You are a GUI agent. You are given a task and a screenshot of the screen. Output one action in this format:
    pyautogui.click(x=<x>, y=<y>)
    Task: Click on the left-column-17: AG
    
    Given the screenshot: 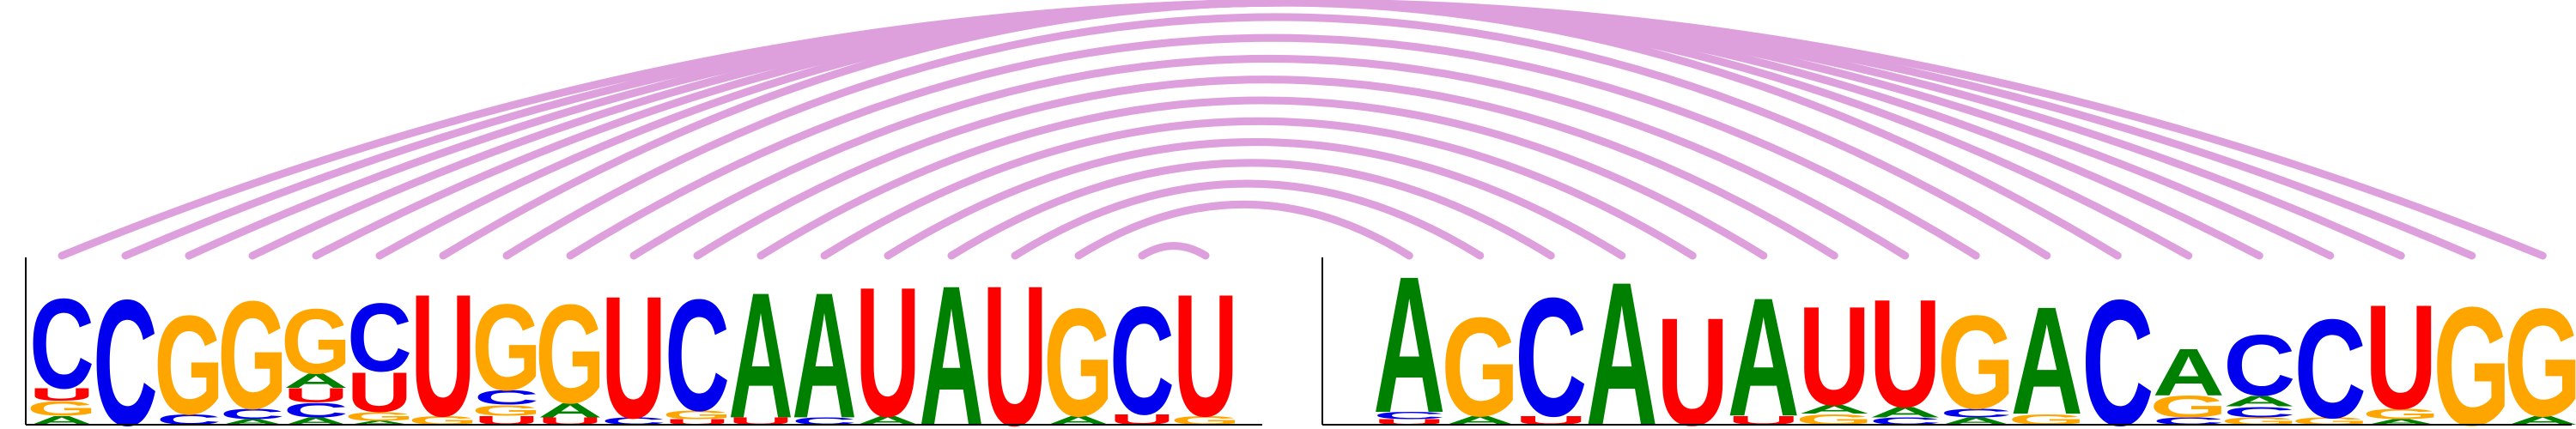 What is the action you would take?
    pyautogui.click(x=1078, y=353)
    